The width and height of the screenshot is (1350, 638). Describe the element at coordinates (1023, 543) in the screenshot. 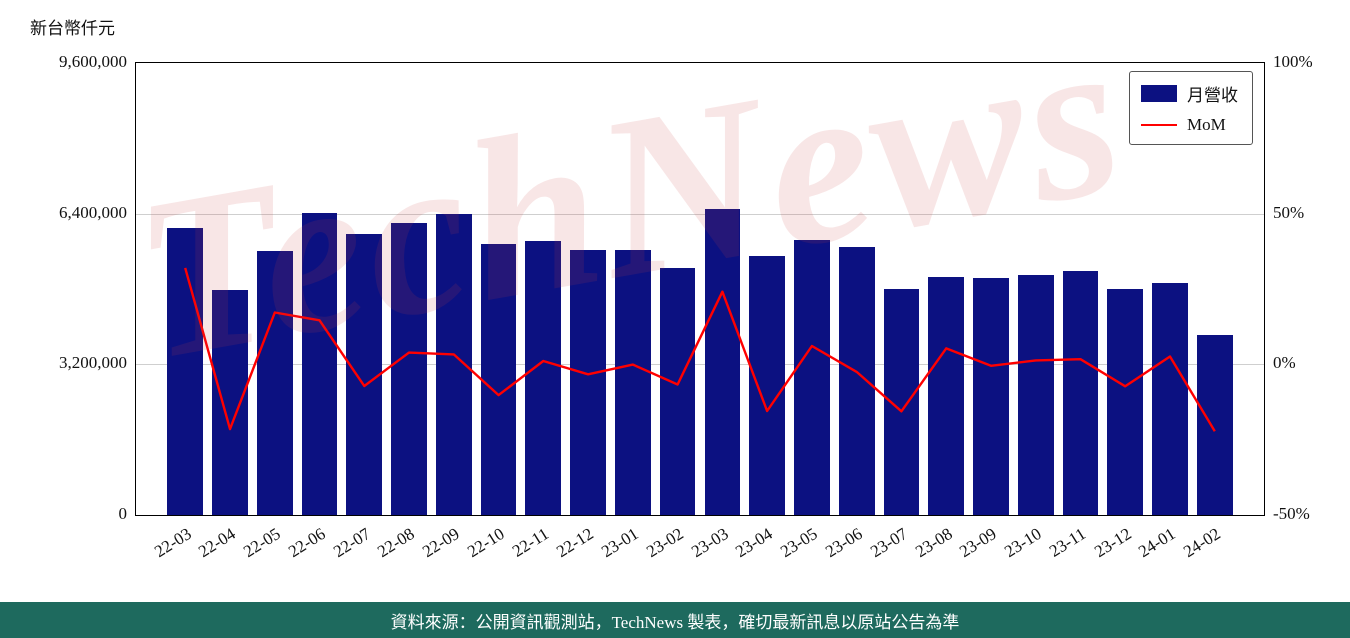

I see `x-tick-label: 23-10` at that location.